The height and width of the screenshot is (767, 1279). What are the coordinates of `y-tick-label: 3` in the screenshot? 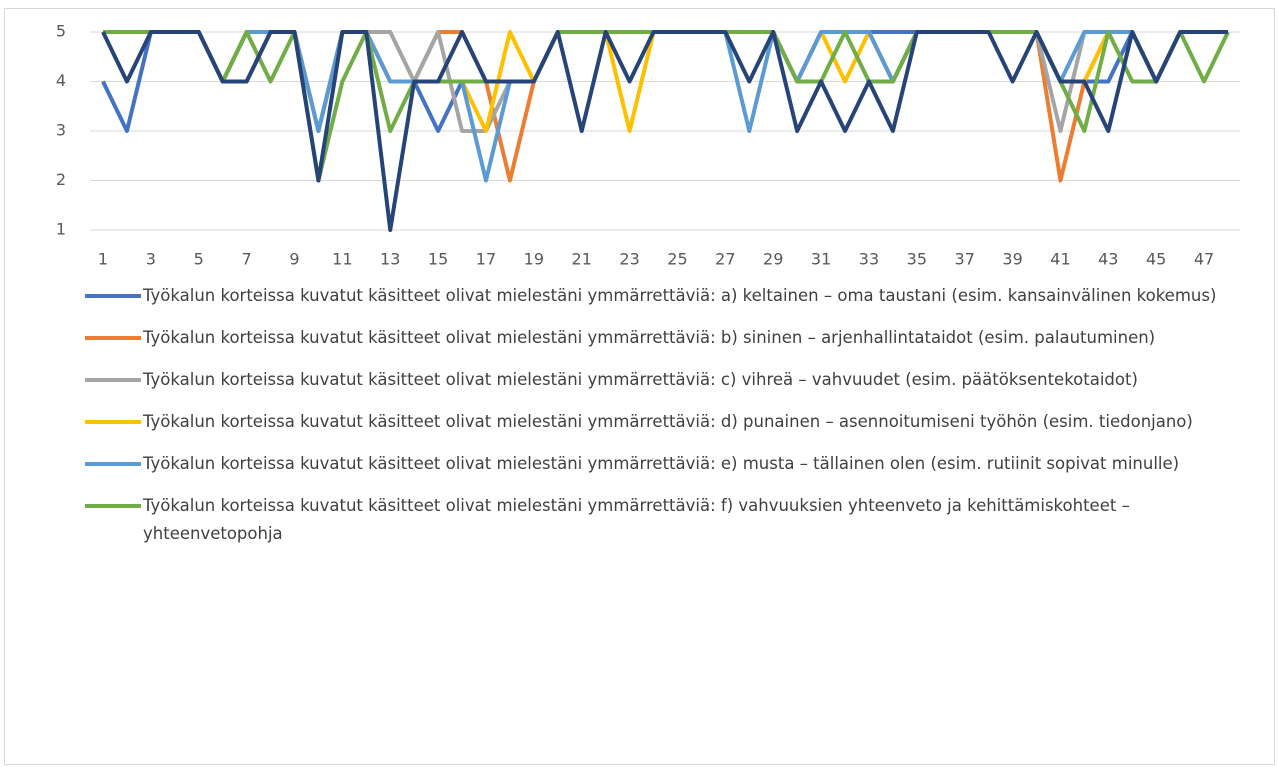 It's located at (61, 130).